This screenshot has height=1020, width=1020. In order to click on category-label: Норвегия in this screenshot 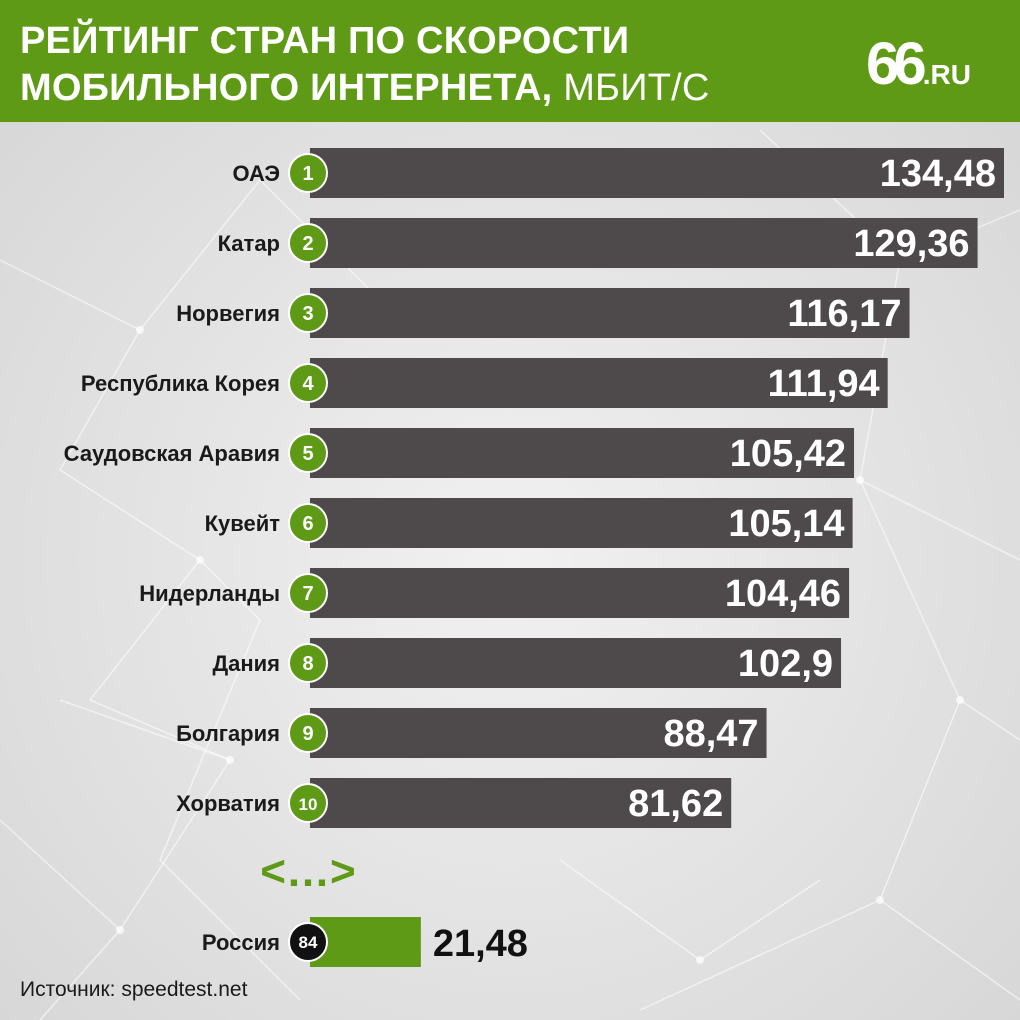, I will do `click(228, 313)`.